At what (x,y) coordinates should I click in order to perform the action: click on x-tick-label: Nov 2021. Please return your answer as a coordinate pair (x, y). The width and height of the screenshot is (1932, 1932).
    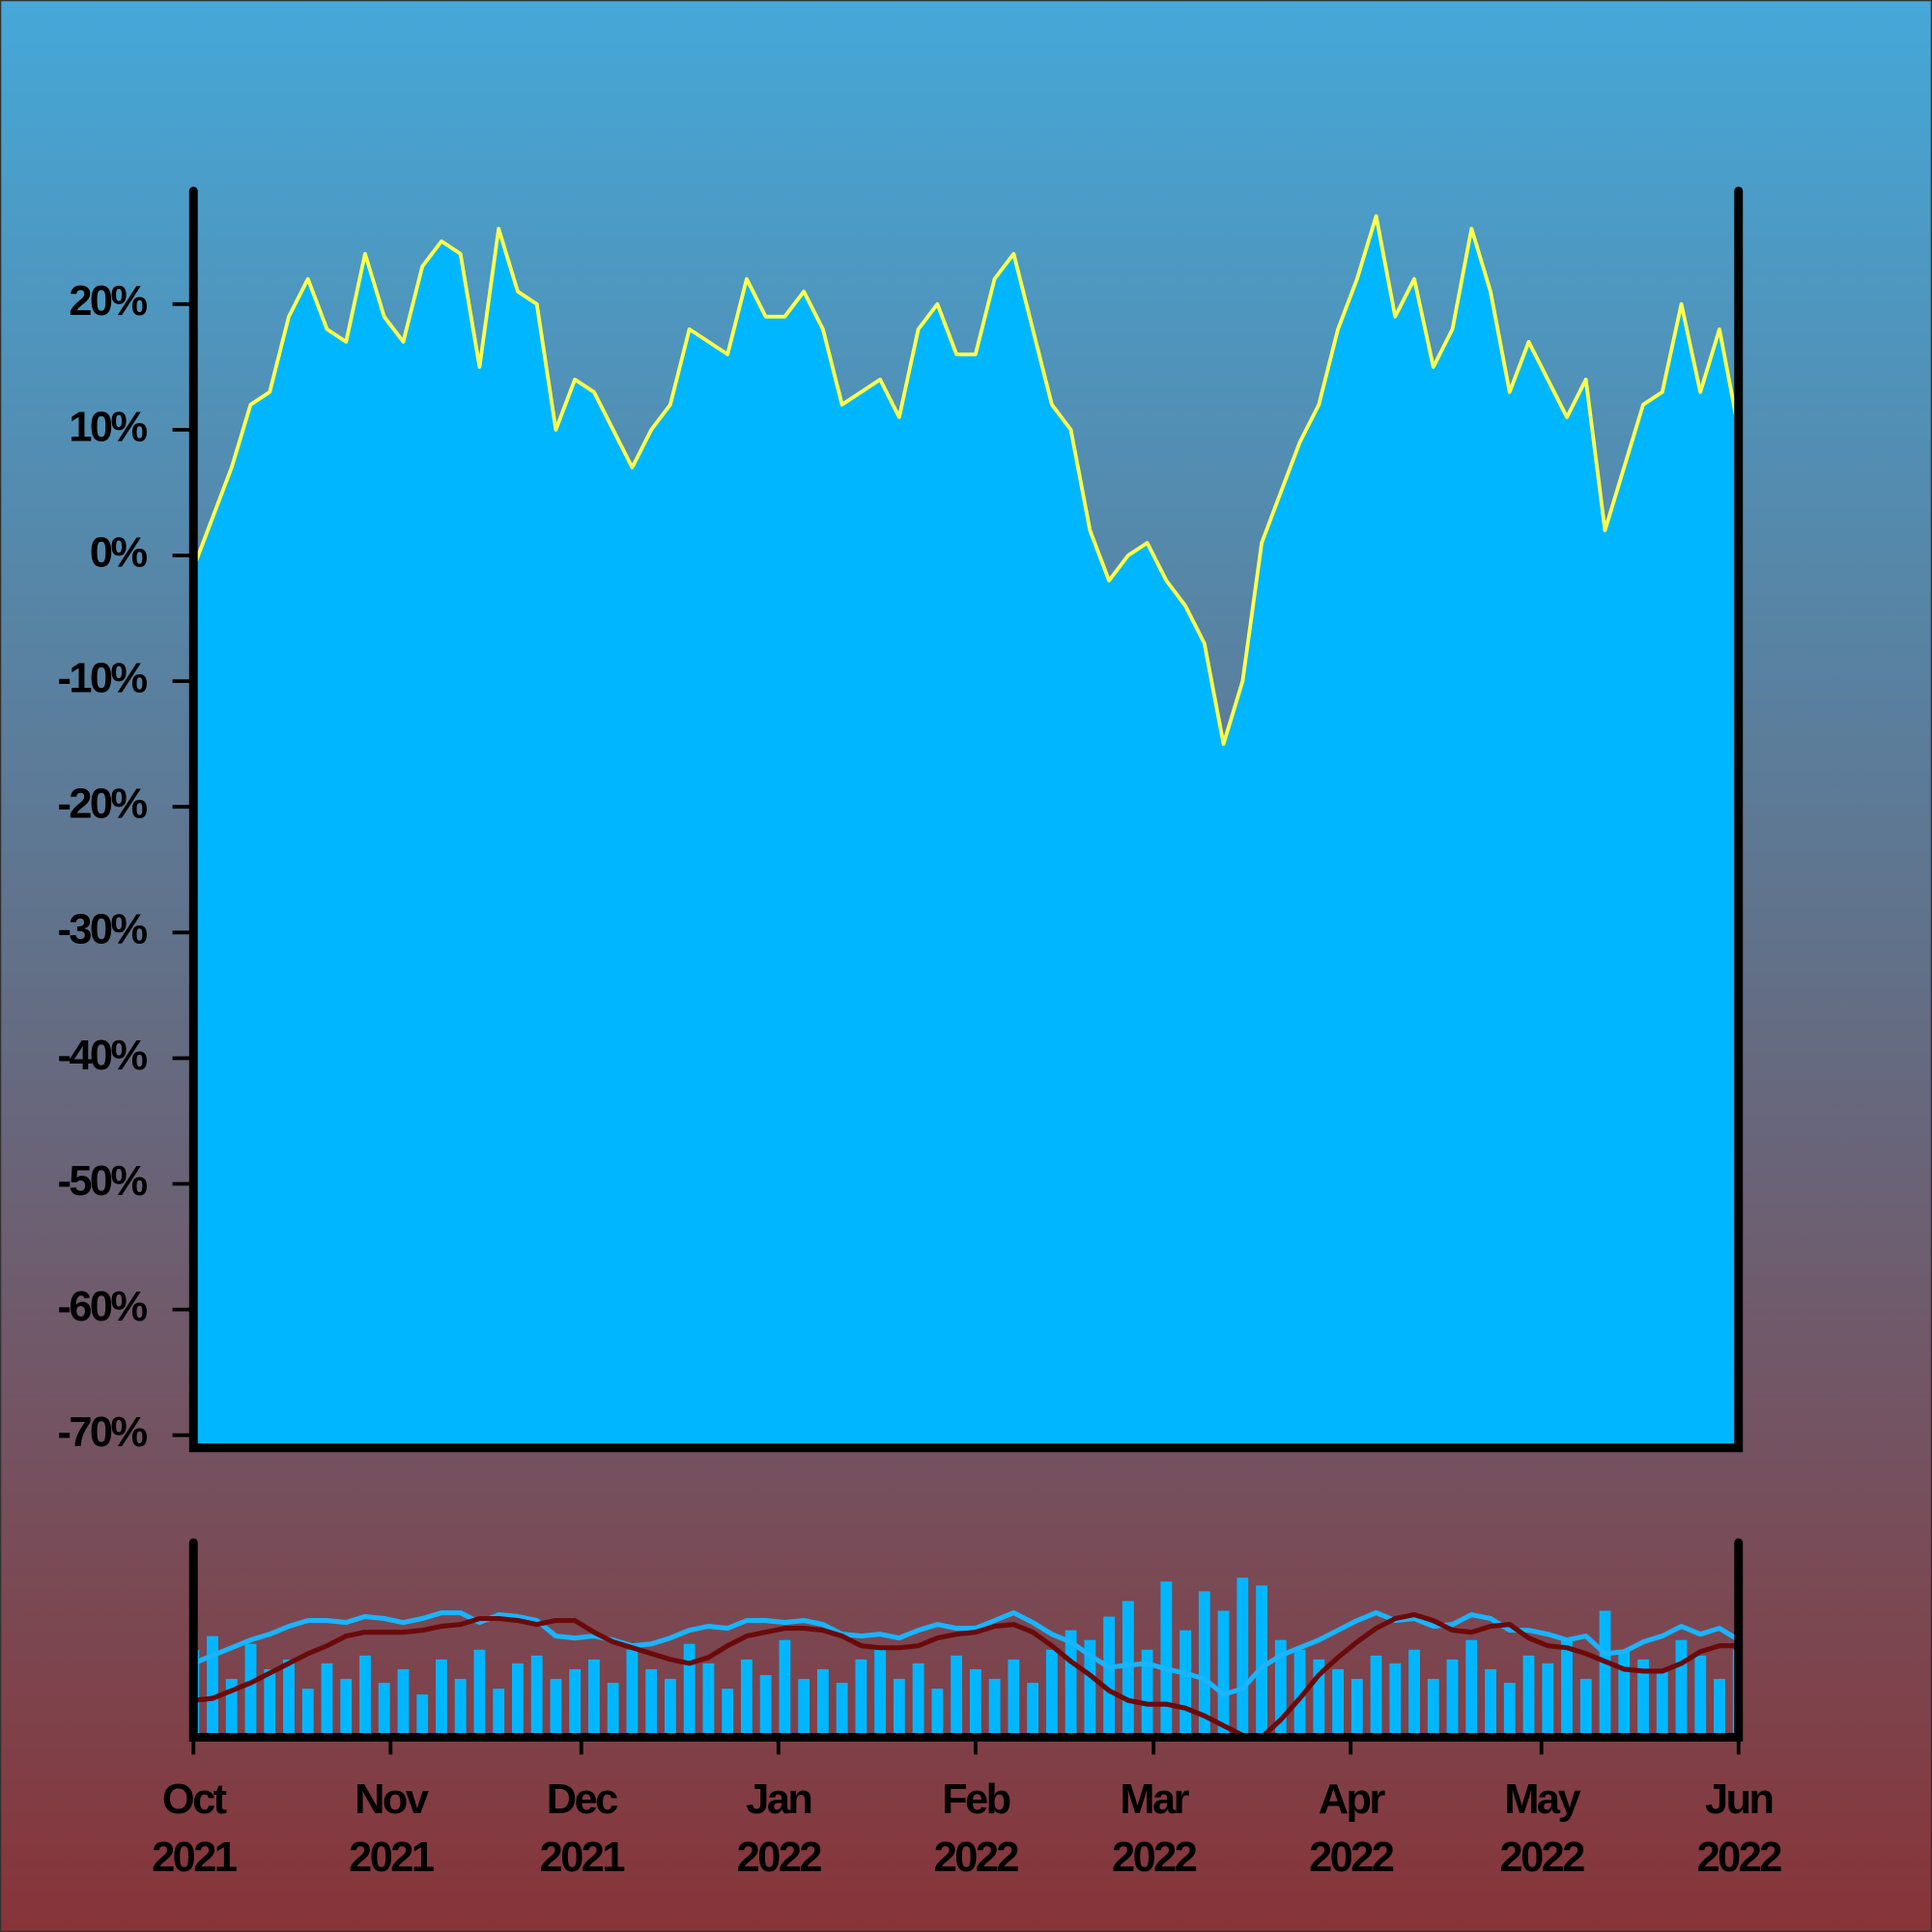
    Looking at the image, I should click on (391, 1829).